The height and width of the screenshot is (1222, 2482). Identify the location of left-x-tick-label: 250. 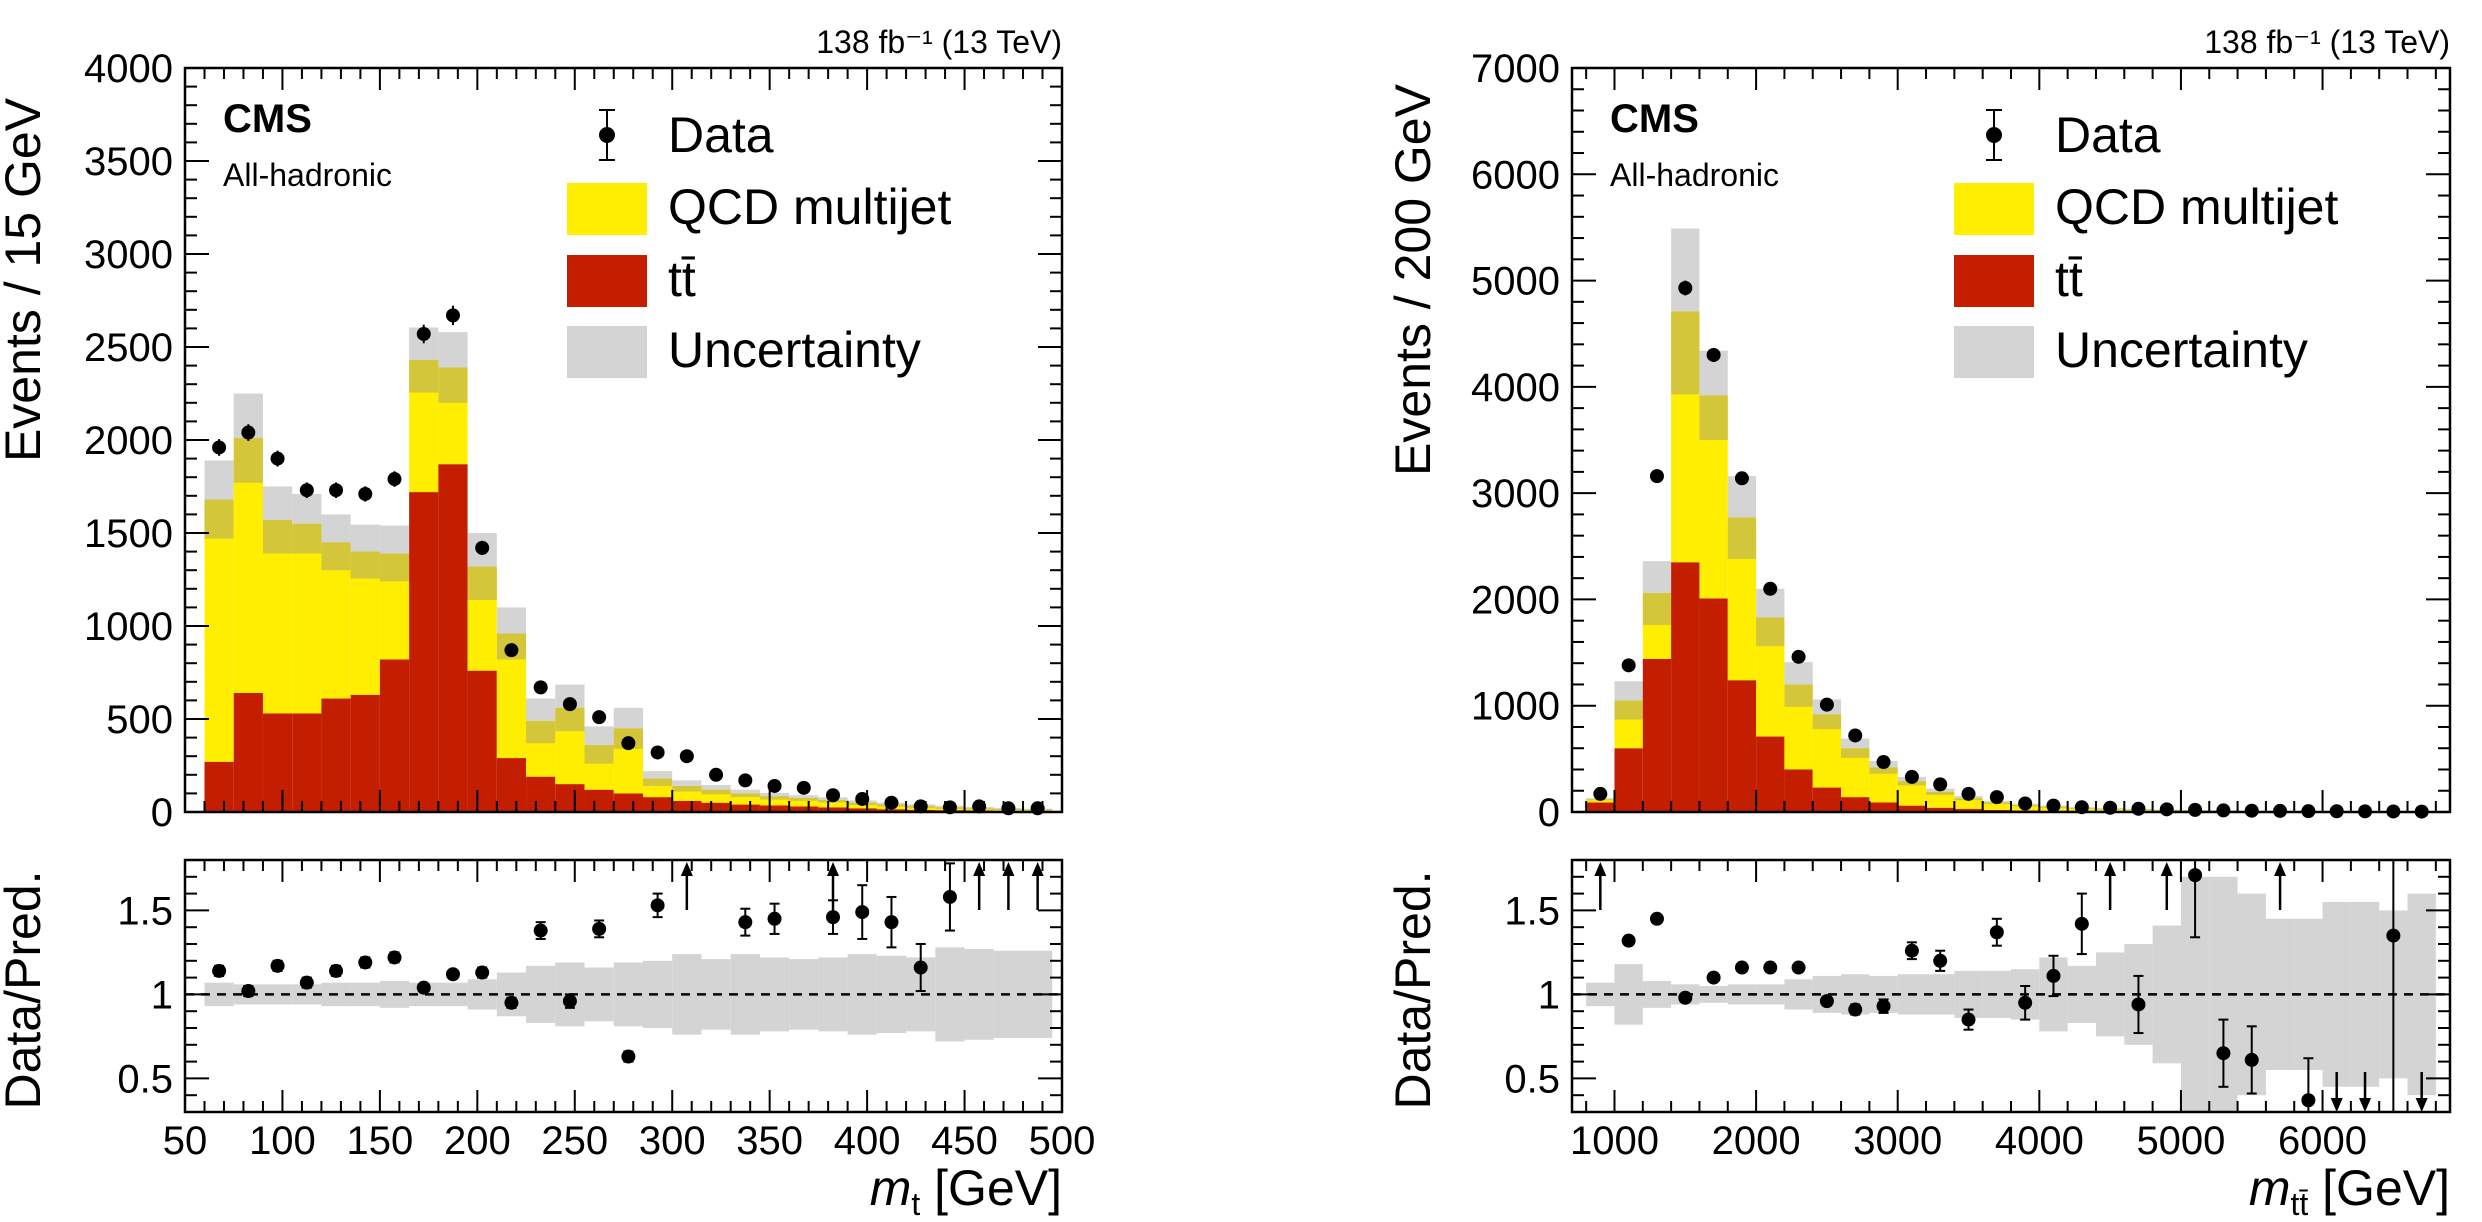
(574, 1141).